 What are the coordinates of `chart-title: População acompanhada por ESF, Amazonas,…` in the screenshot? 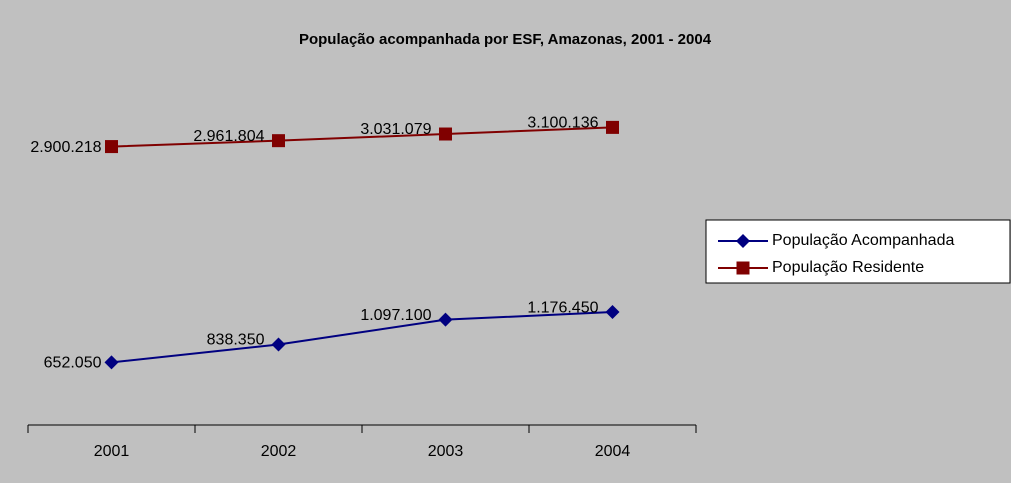 It's located at (505, 39).